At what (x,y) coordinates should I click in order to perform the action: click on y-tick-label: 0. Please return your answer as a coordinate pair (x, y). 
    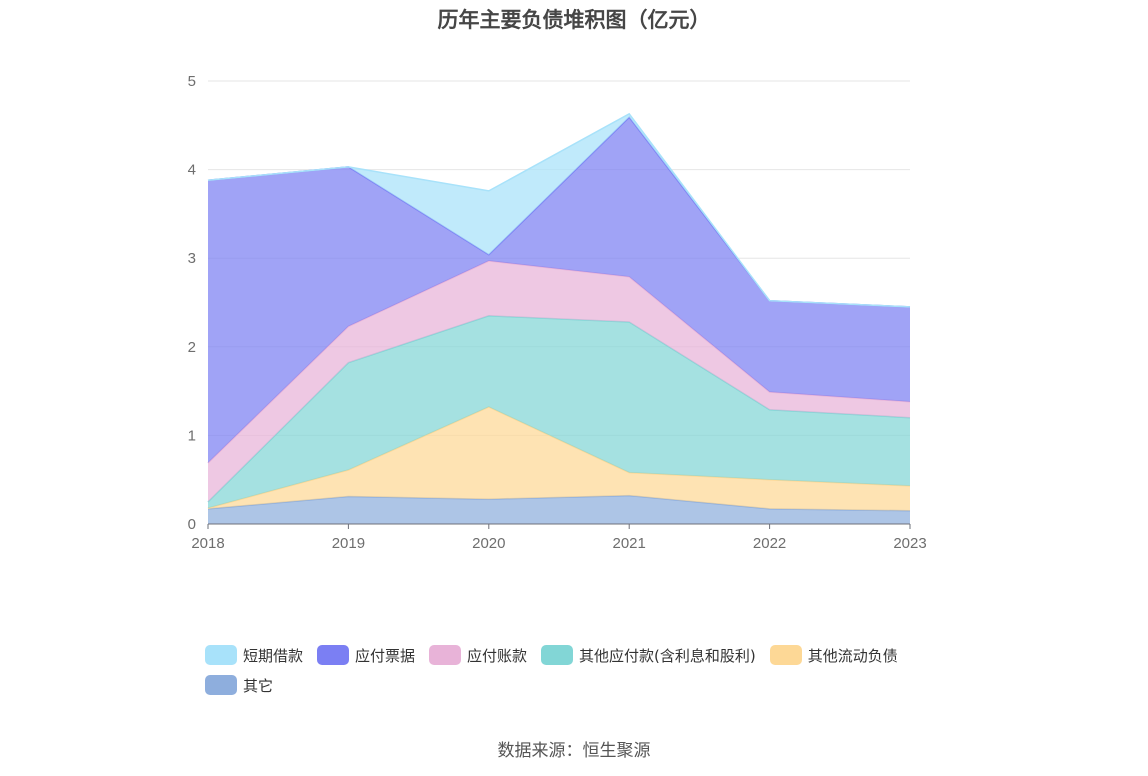
    Looking at the image, I should click on (192, 524).